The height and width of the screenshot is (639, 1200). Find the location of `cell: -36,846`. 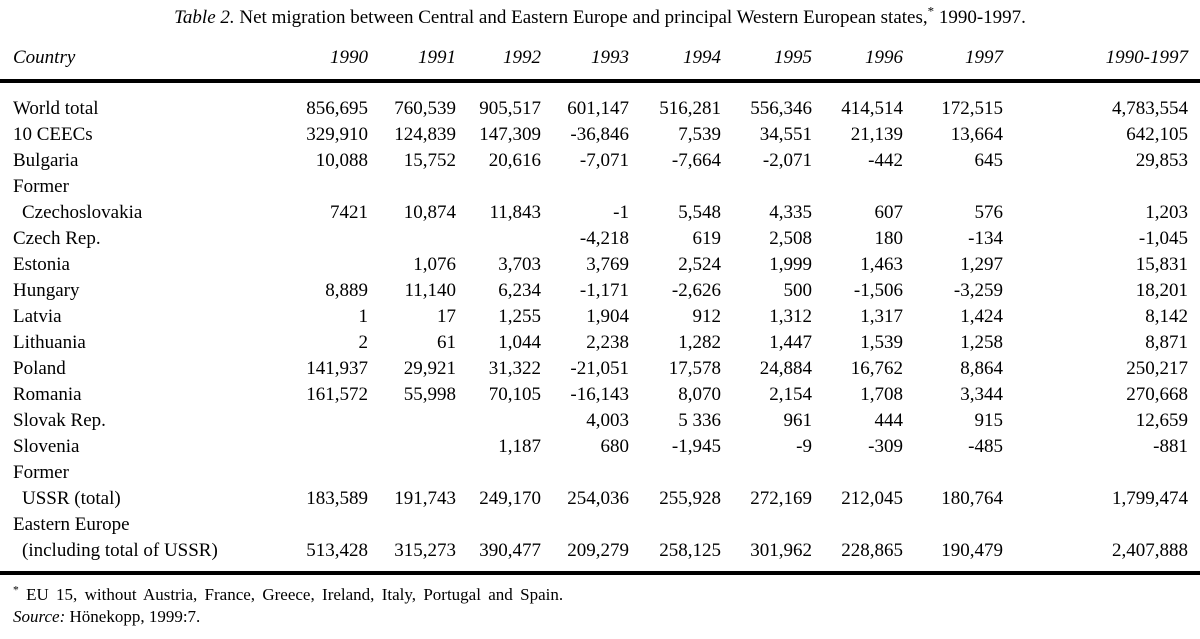

cell: -36,846 is located at coordinates (599, 134).